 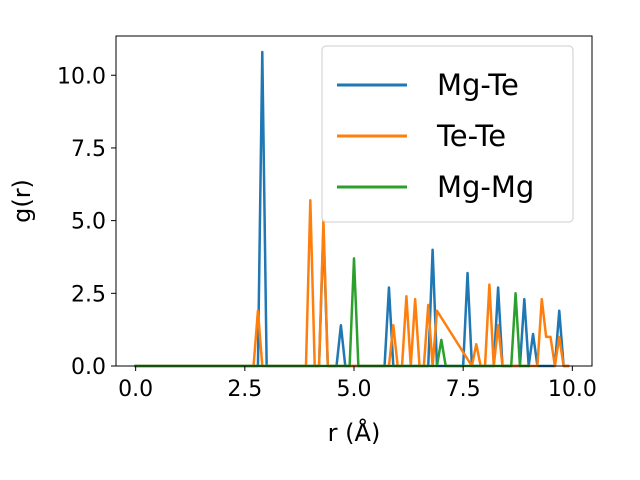 I want to click on legend-label-mg-te: Mg-Te, so click(x=478, y=85).